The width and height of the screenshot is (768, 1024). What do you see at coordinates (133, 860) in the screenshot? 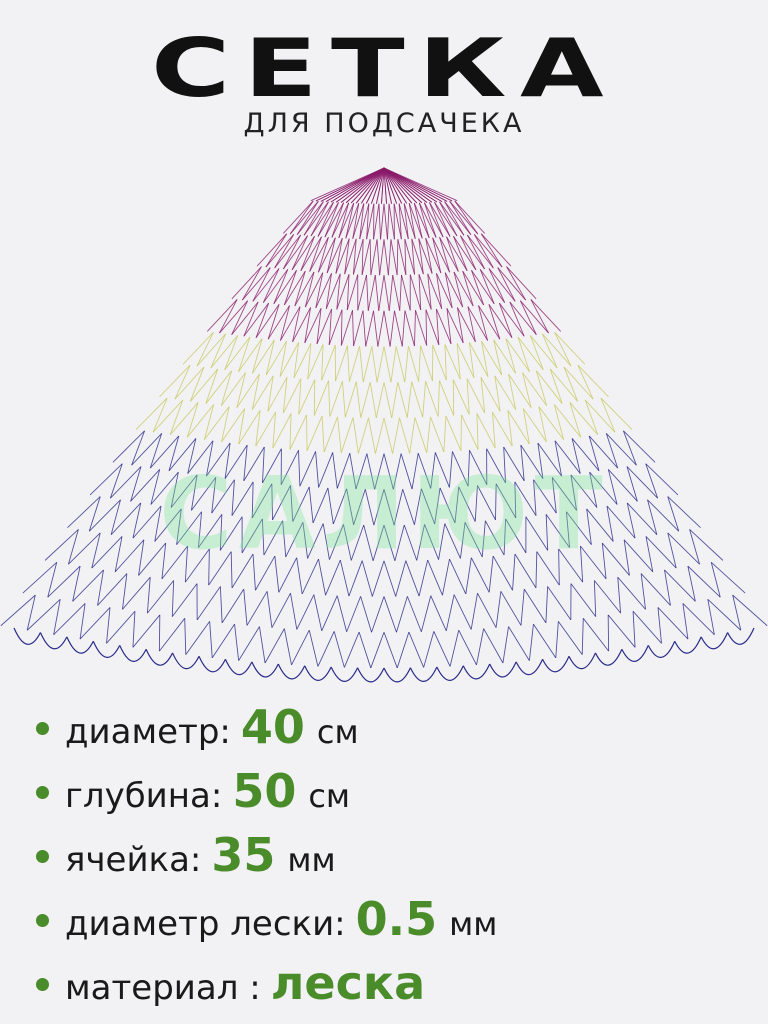
I see `spec-label: ячейка:` at bounding box center [133, 860].